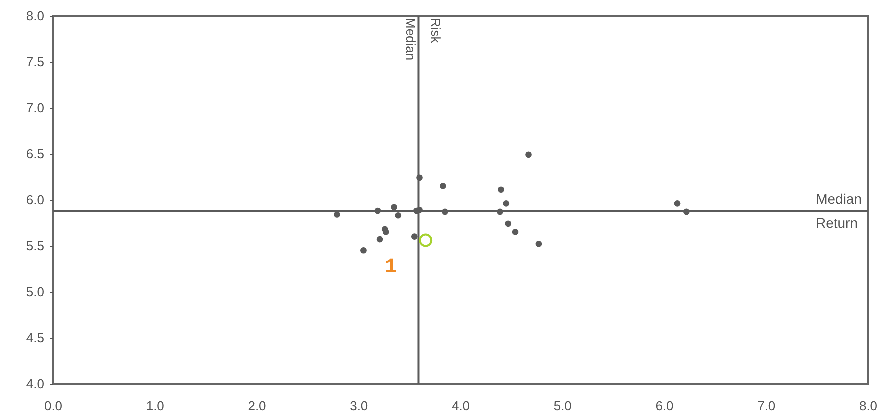 The image size is (896, 419). I want to click on x-tick-label: 3.0, so click(359, 406).